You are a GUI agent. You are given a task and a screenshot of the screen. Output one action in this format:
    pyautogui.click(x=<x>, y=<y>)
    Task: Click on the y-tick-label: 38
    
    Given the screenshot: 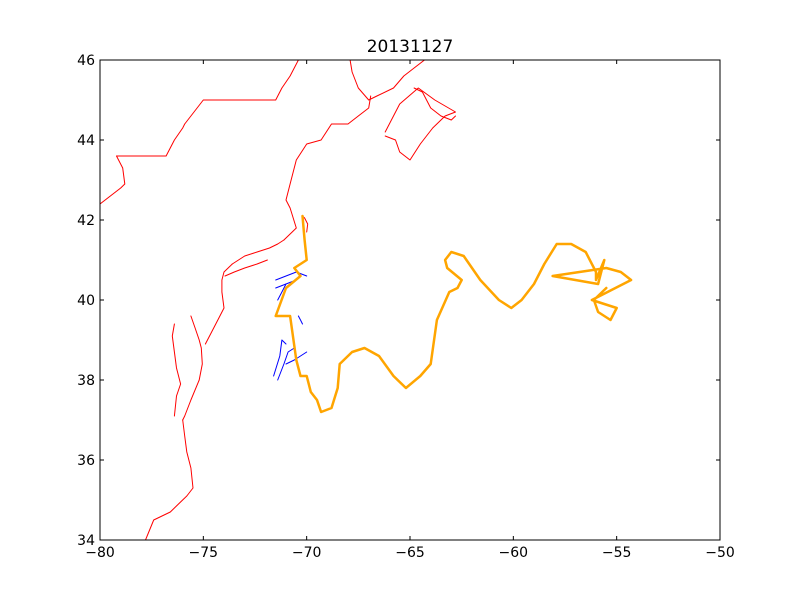 What is the action you would take?
    pyautogui.click(x=86, y=381)
    